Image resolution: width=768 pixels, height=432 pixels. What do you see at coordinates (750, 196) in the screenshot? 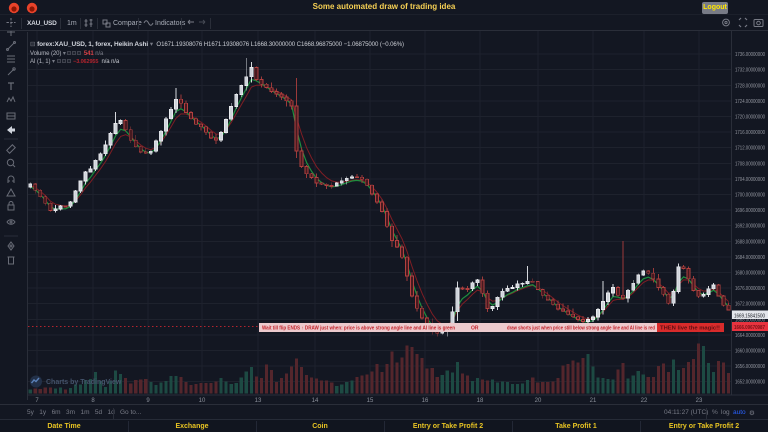
I see `svg-text: 1700.00000000` at bounding box center [750, 196].